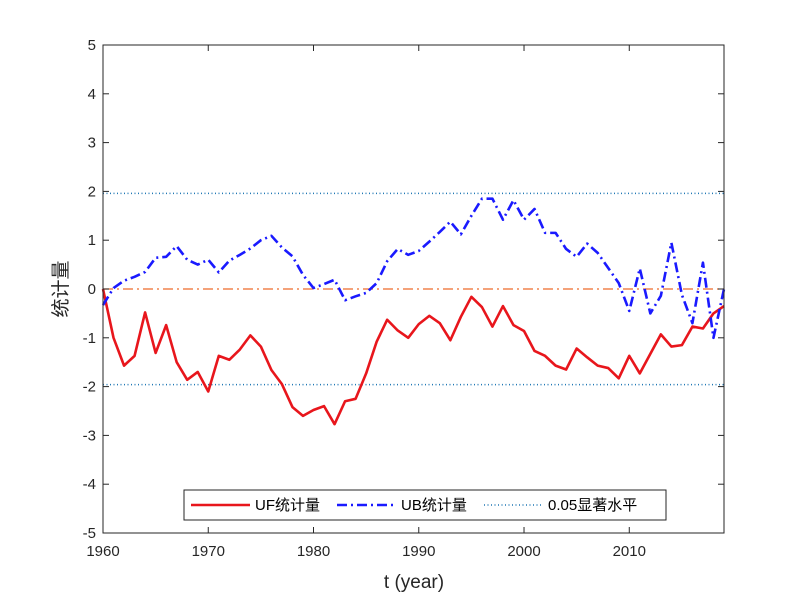 The height and width of the screenshot is (600, 800). Describe the element at coordinates (92, 240) in the screenshot. I see `y-tick-label-1: 1` at that location.